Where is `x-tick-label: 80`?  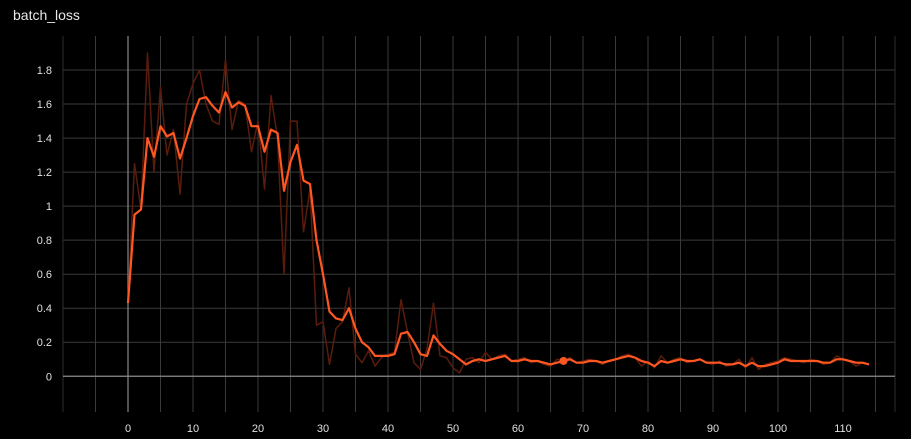 x-tick-label: 80 is located at coordinates (648, 429).